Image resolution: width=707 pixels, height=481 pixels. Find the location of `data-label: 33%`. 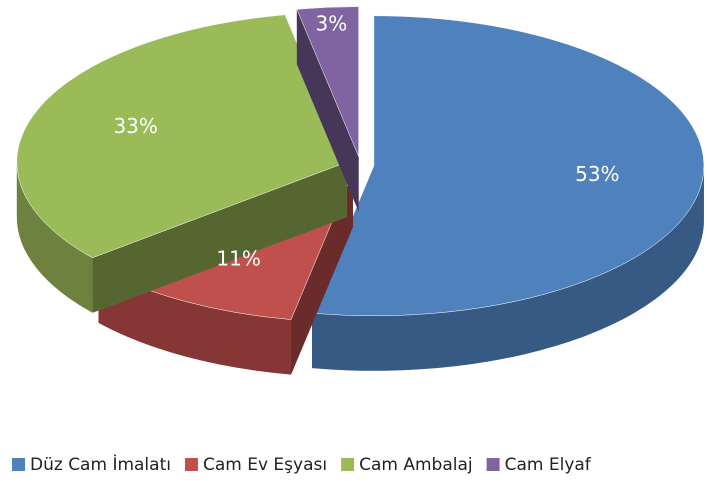

data-label: 33% is located at coordinates (135, 126).